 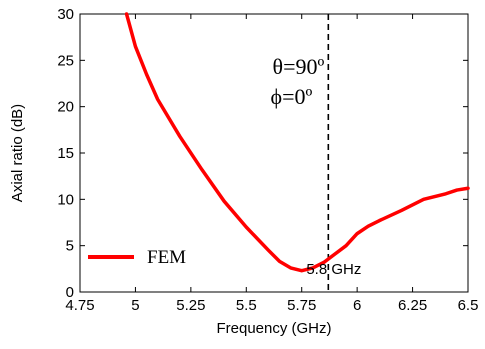 What do you see at coordinates (65, 153) in the screenshot?
I see `y-tick-label: 15` at bounding box center [65, 153].